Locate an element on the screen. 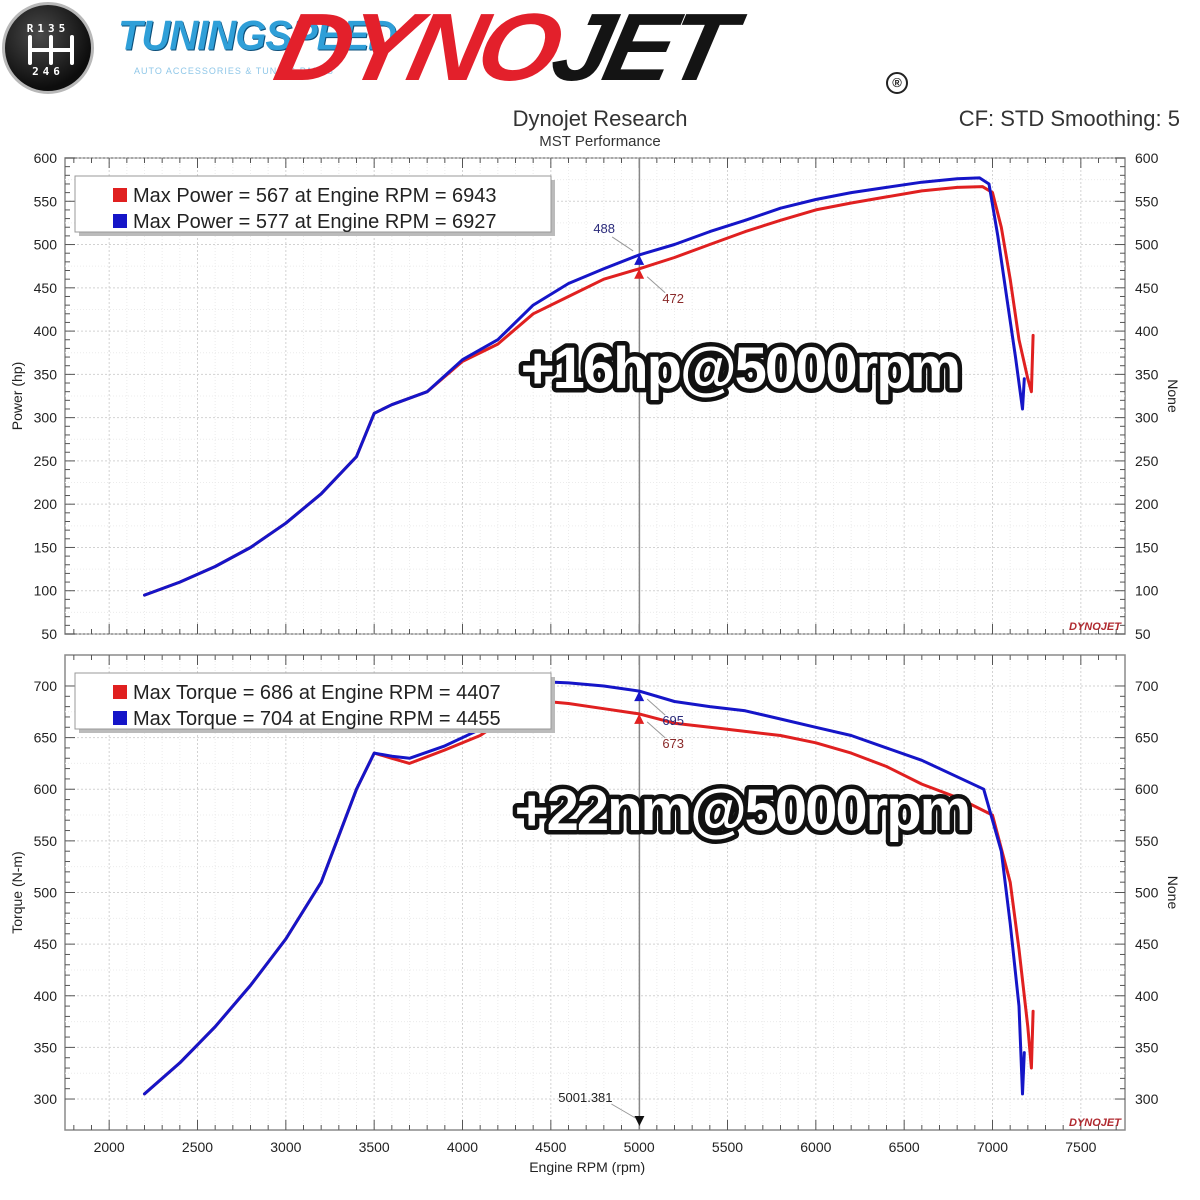 The image size is (1200, 1200). power-y-tick-label: 150 is located at coordinates (46, 547).